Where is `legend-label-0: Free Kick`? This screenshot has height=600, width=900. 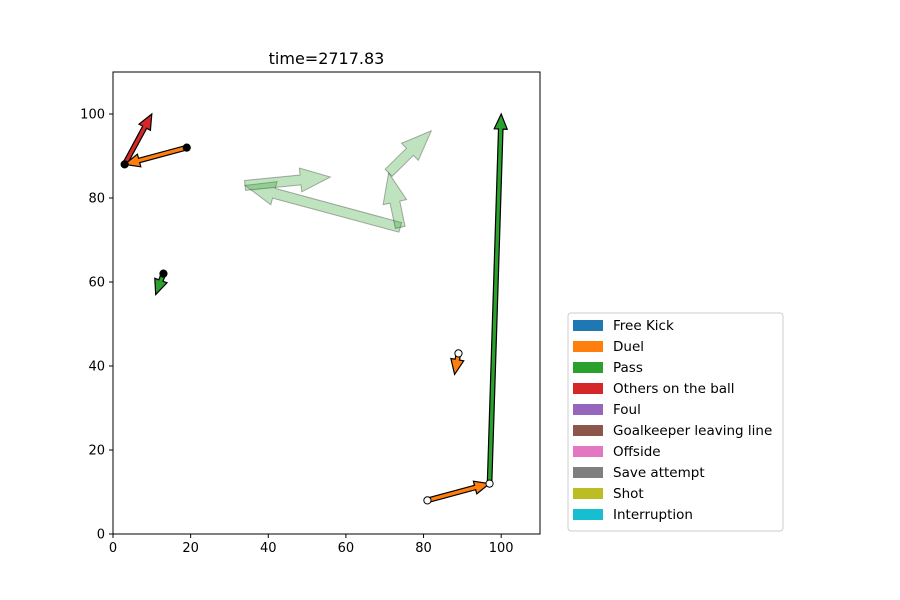 legend-label-0: Free Kick is located at coordinates (643, 326).